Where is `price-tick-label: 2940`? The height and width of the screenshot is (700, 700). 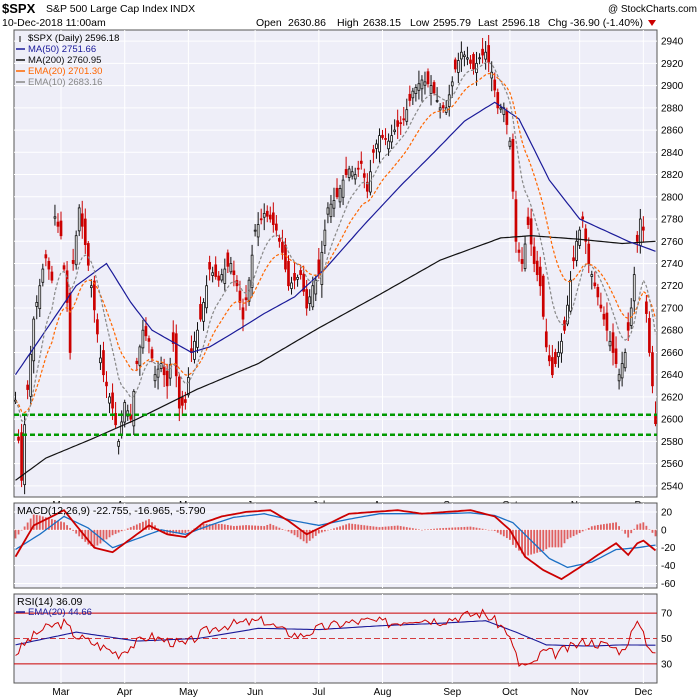
price-tick-label: 2940 is located at coordinates (672, 42).